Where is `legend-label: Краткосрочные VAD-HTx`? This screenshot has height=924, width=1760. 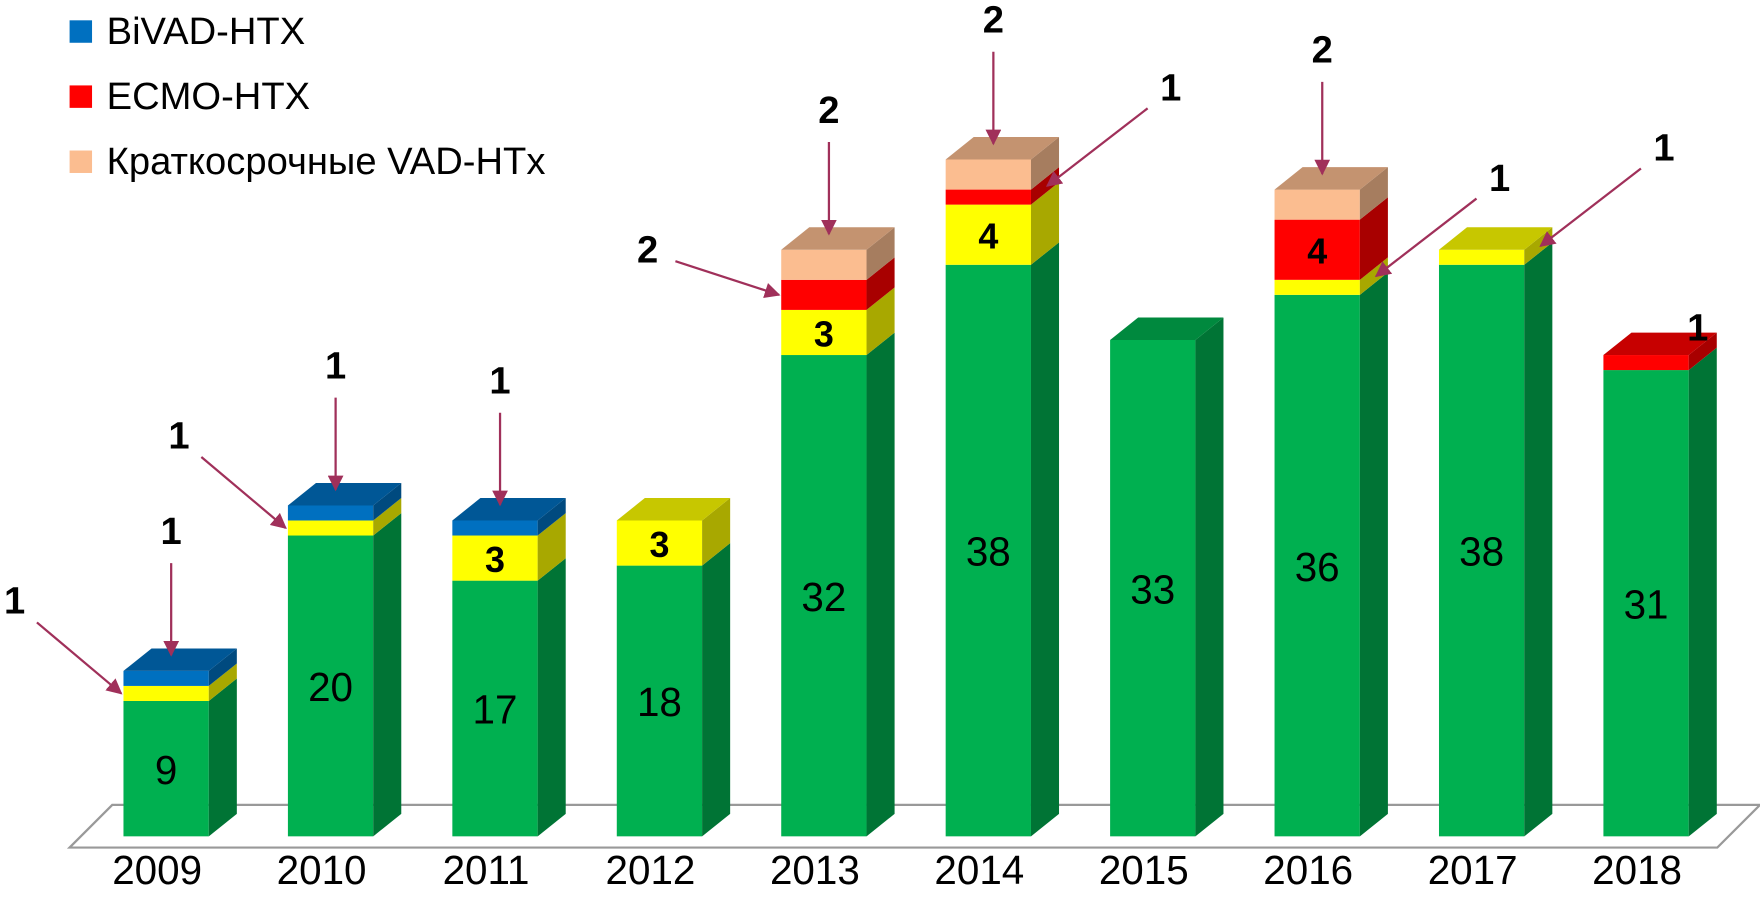 legend-label: Краткосрочные VAD-HTx is located at coordinates (326, 161).